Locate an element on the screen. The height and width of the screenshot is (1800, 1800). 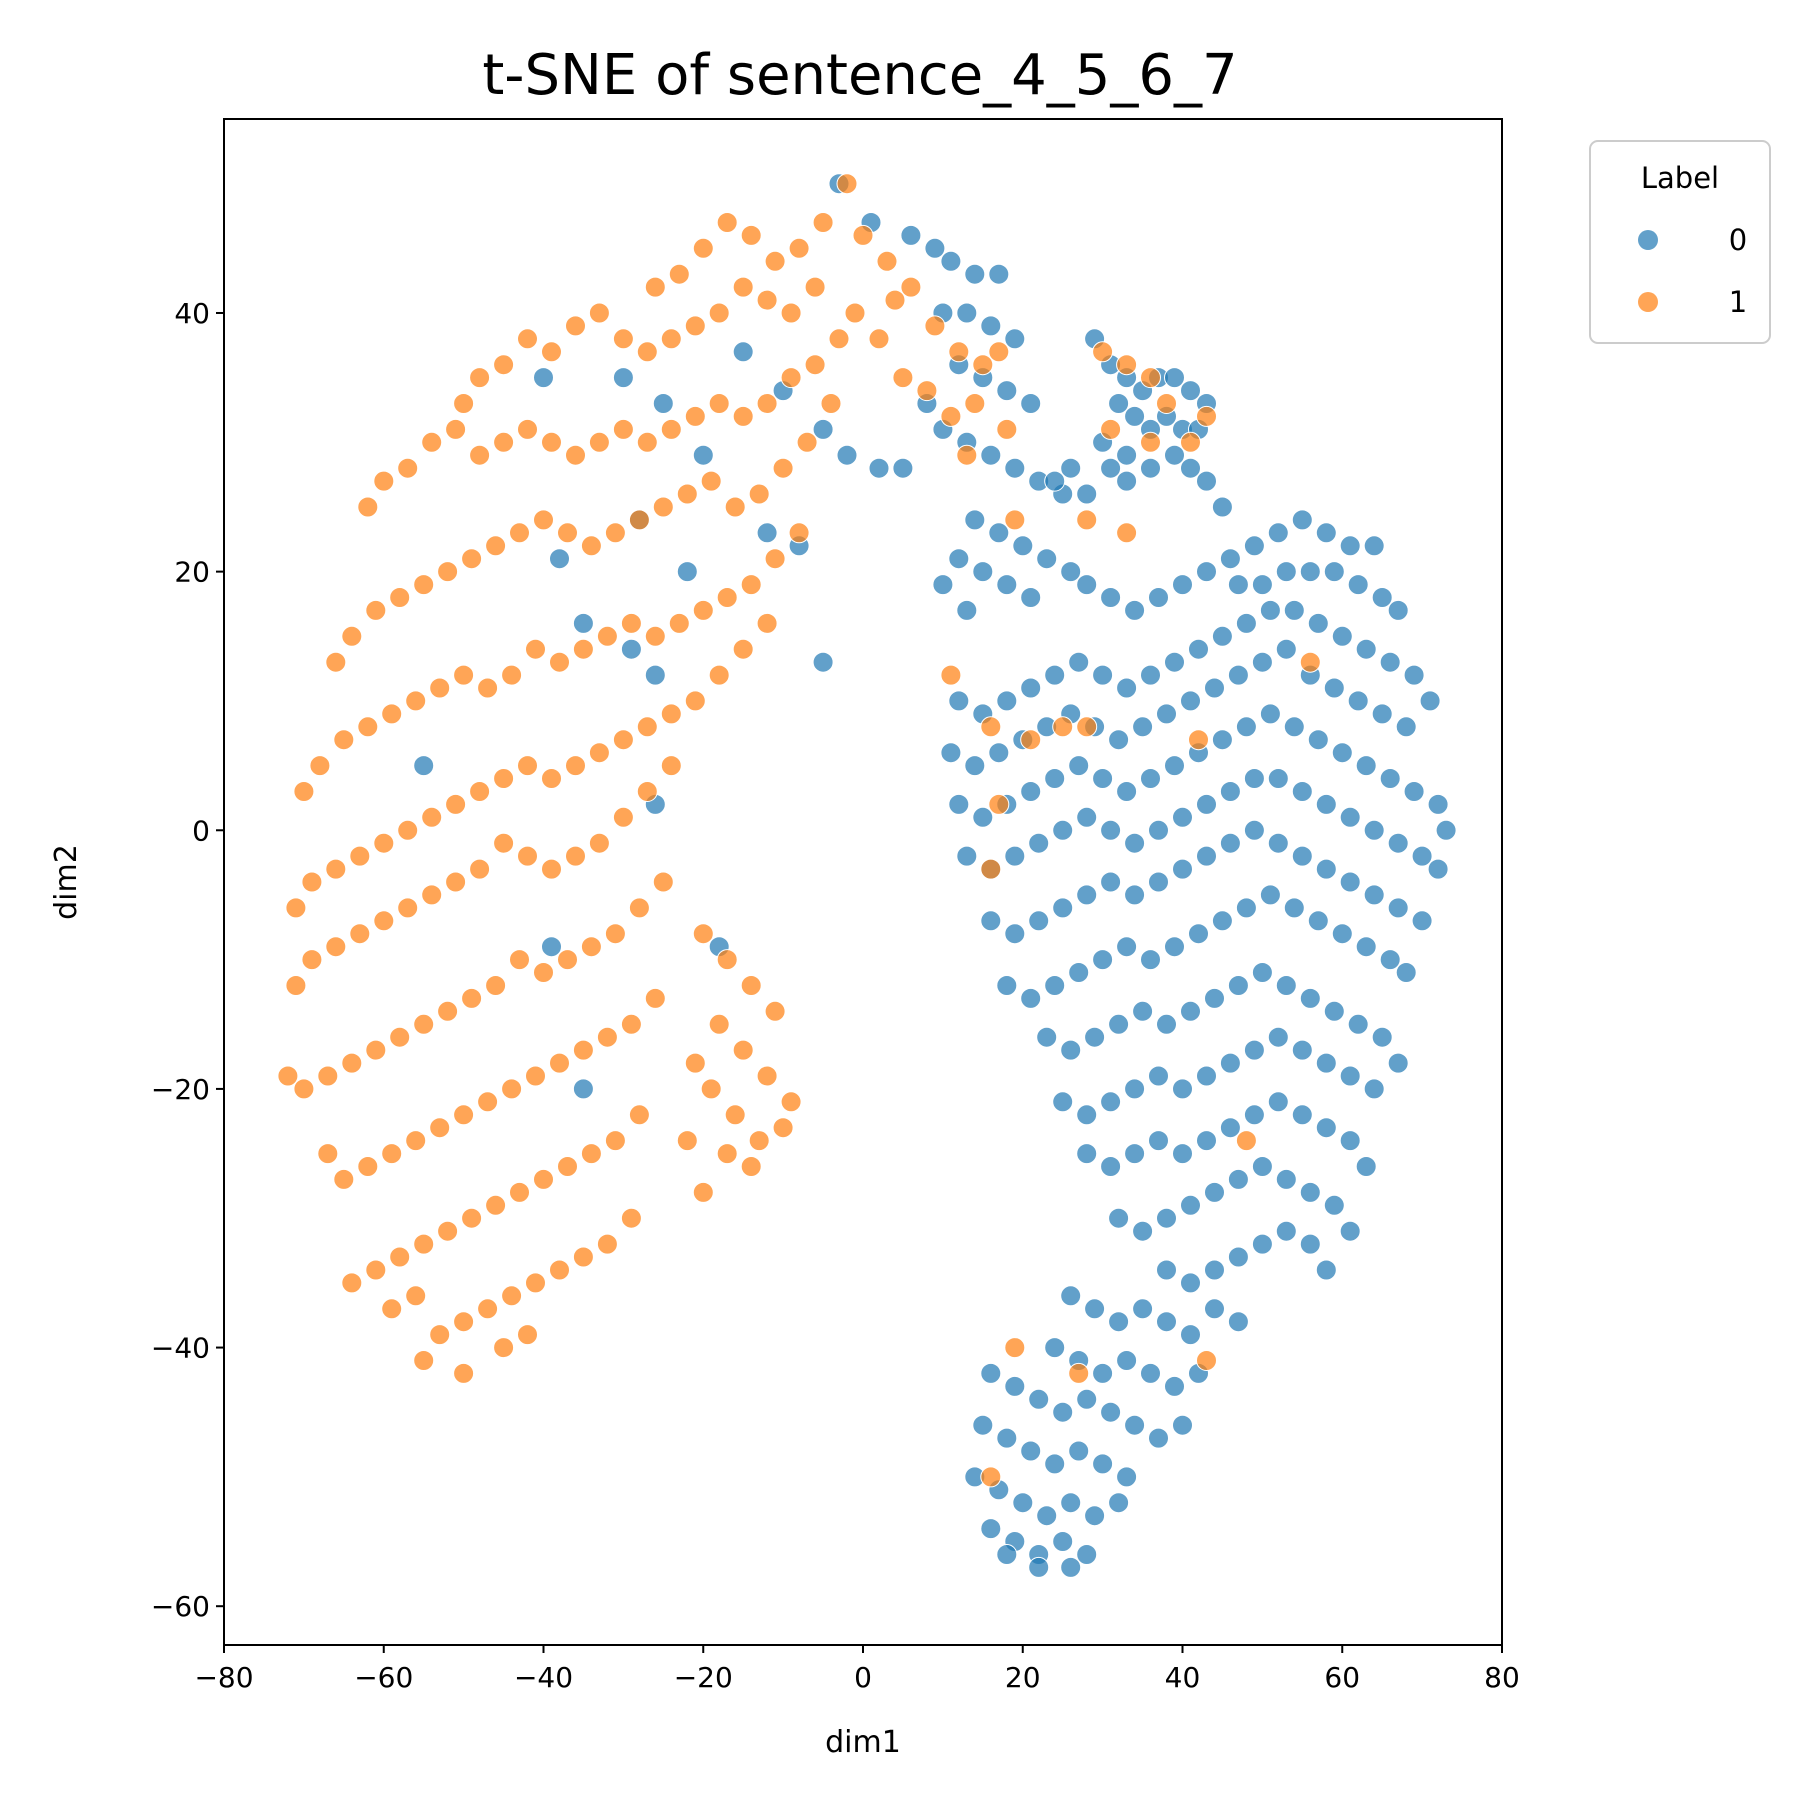
y-tick-label: 40 is located at coordinates (192, 313).